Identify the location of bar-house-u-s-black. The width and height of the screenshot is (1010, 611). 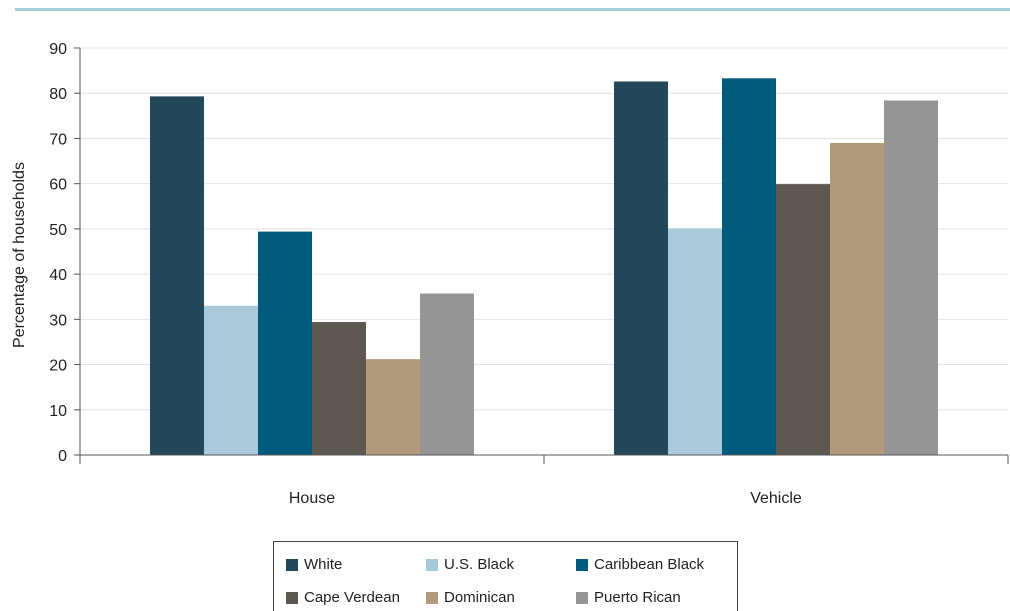
(231, 380).